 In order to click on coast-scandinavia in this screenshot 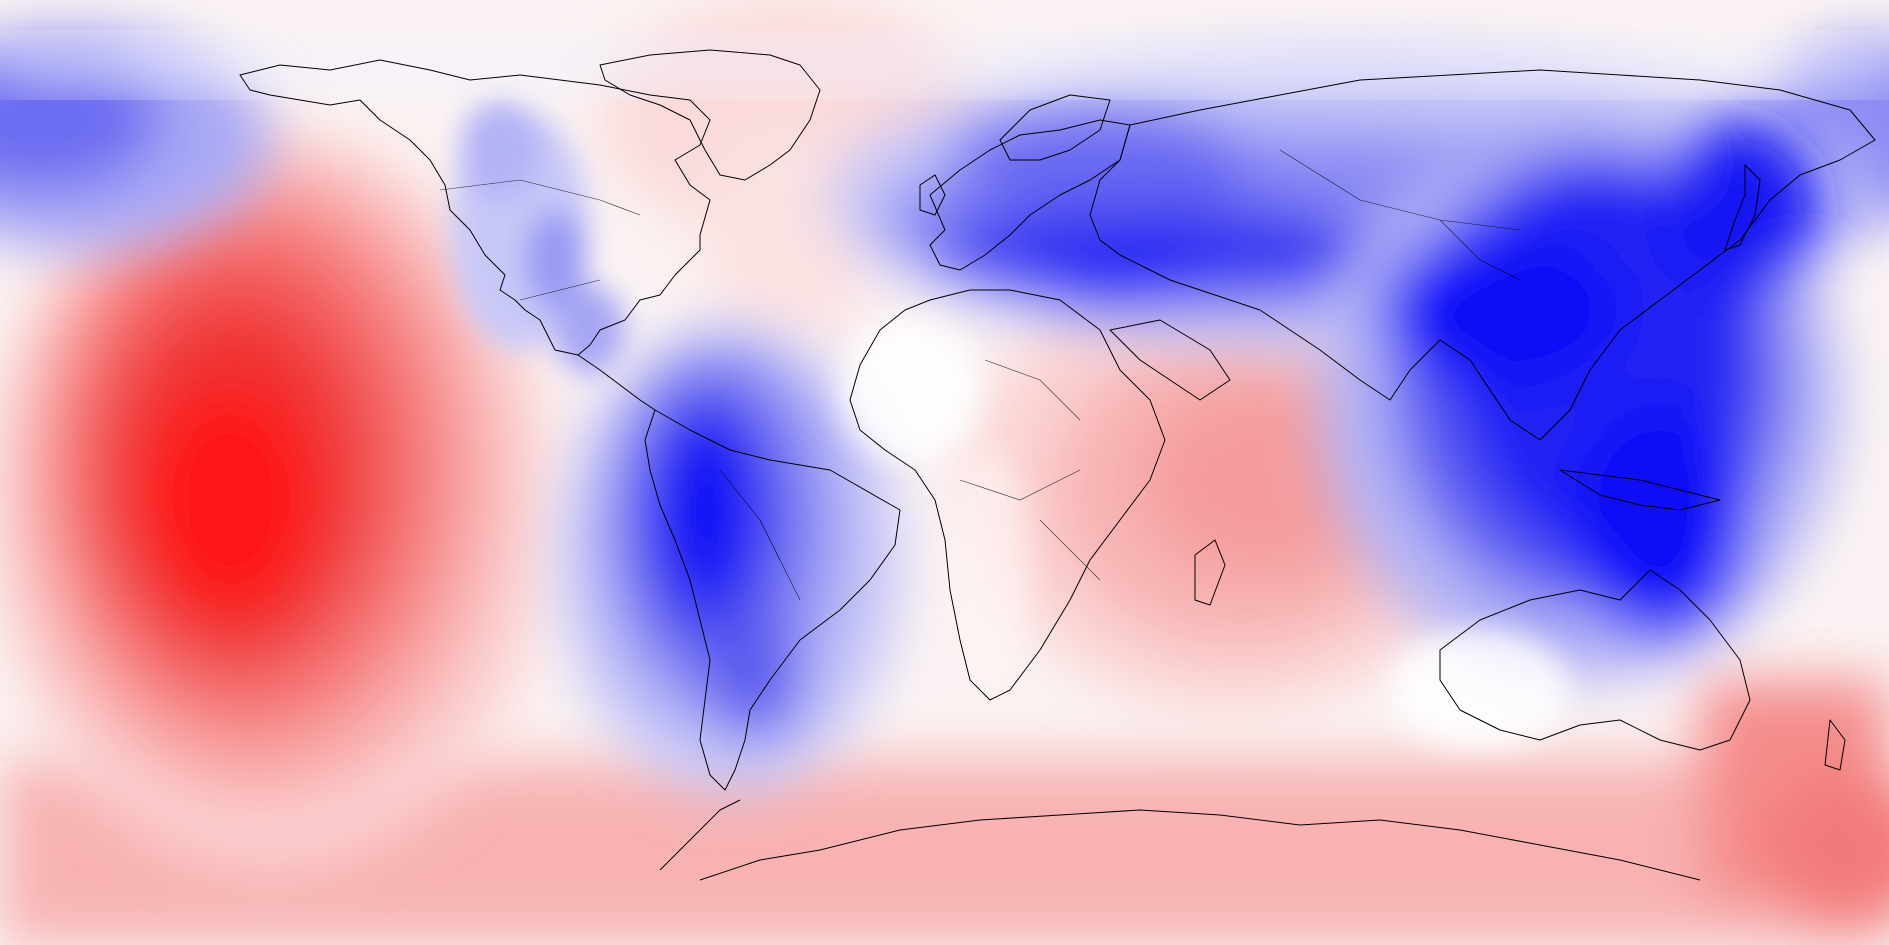, I will do `click(1055, 127)`.